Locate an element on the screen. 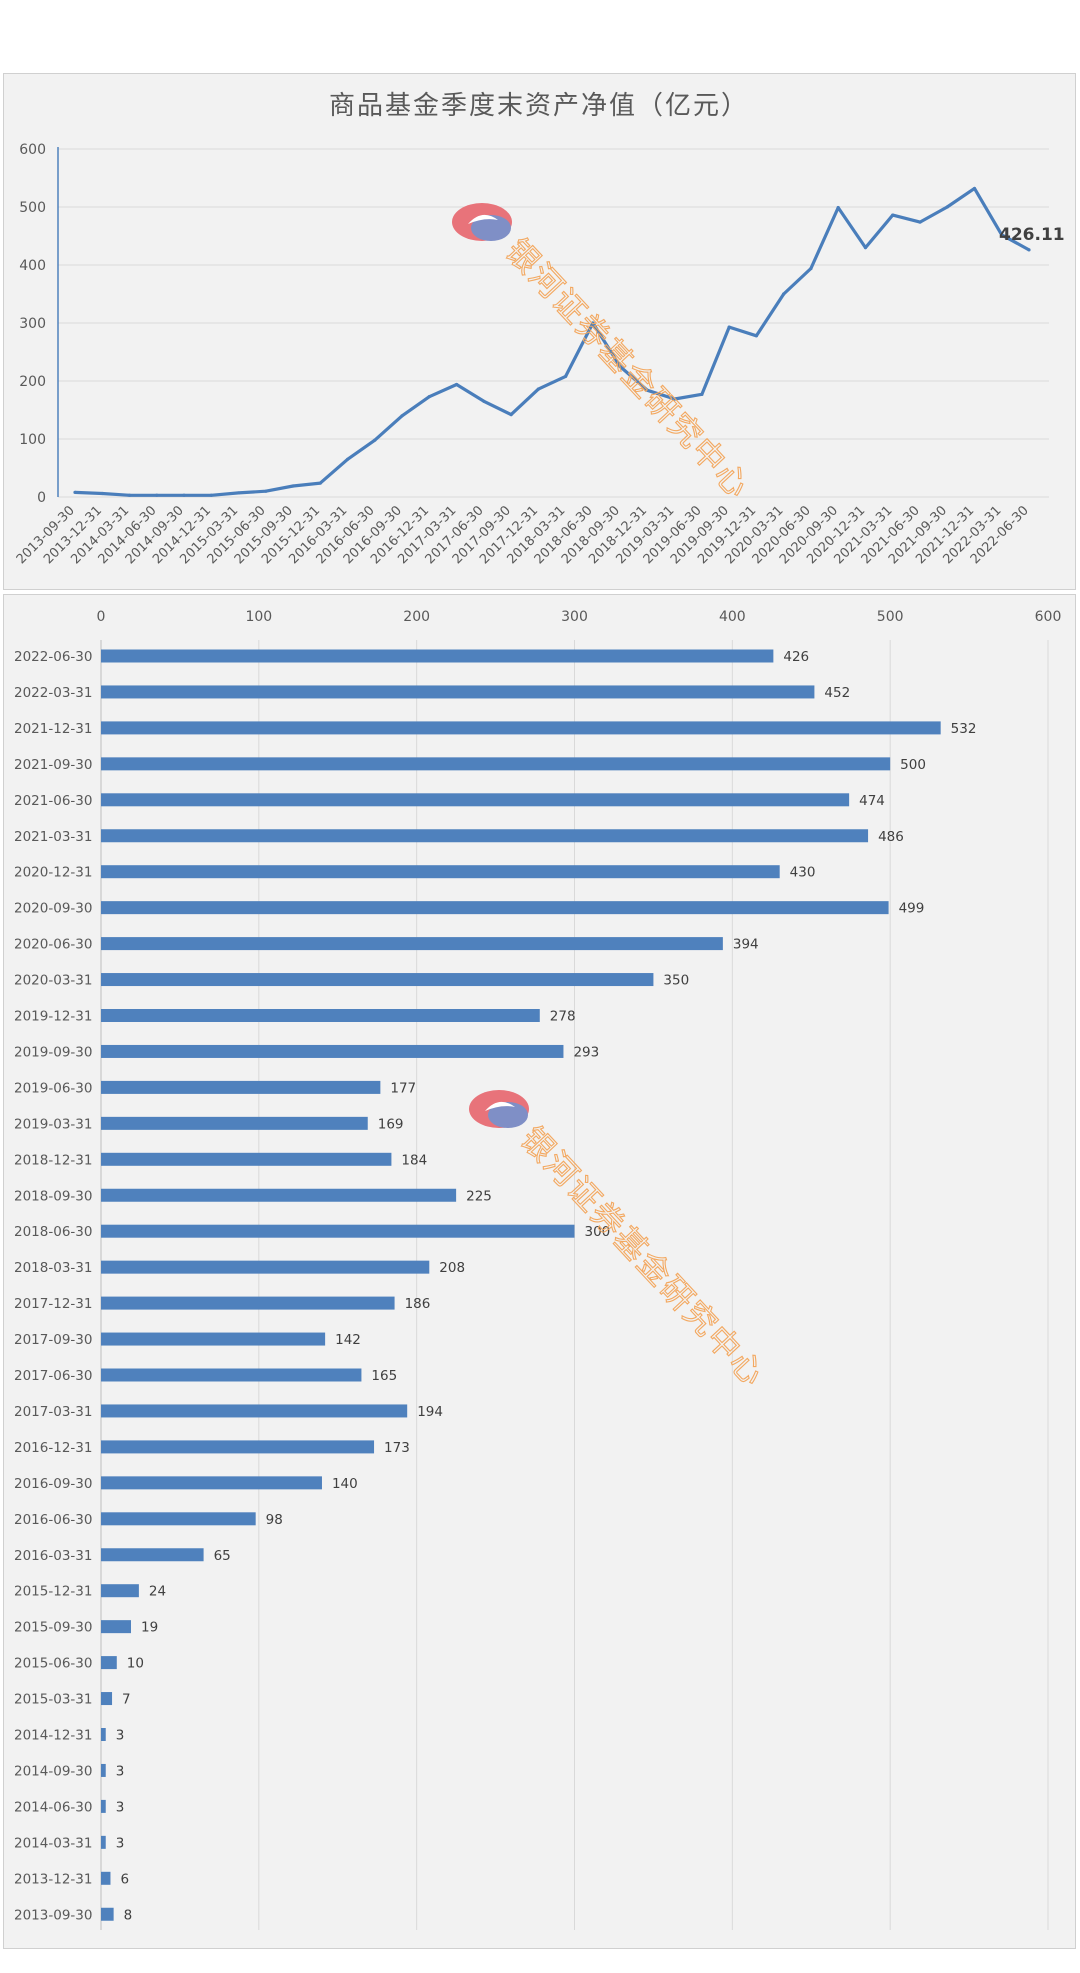 Image resolution: width=1080 pixels, height=1973 pixels. bar-data-label: 194 is located at coordinates (430, 1412).